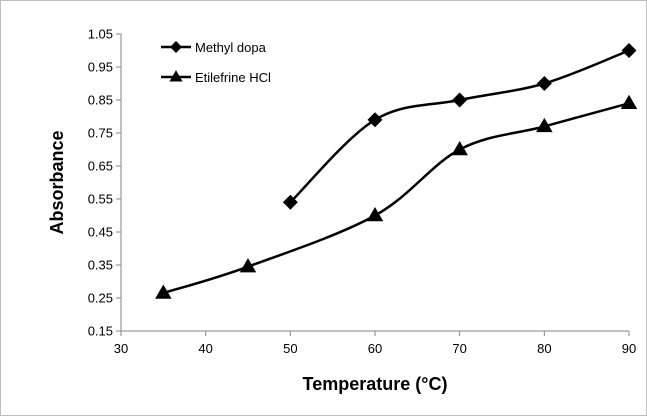  I want to click on legend-item: Methyl dopa, so click(214, 47).